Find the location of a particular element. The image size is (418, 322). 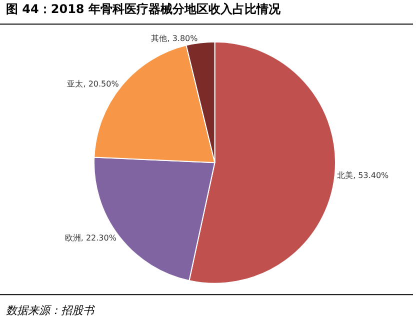

slice-label: 亚太, 20.50% is located at coordinates (93, 84).